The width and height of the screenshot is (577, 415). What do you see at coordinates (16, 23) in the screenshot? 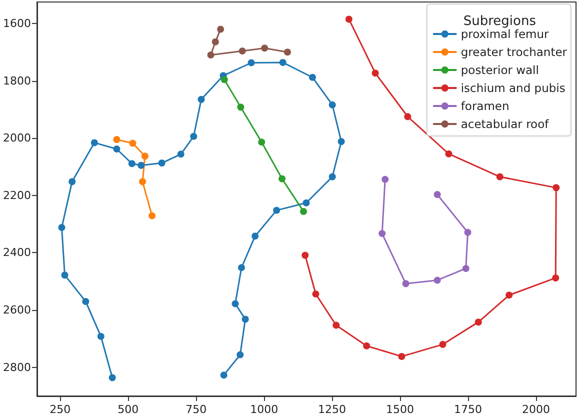
I see `y-tick-label: 1600` at bounding box center [16, 23].